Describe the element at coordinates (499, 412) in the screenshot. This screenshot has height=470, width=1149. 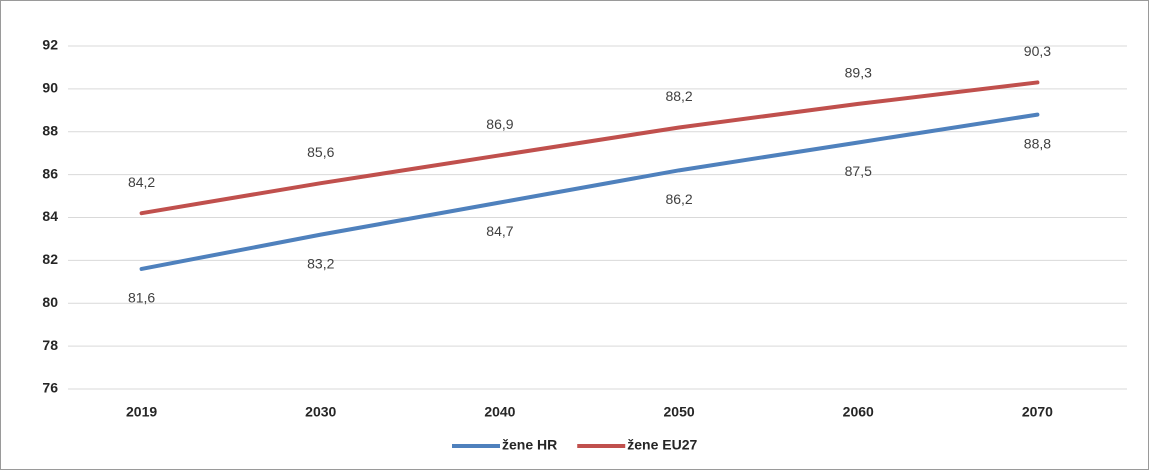
I see `x-tick-label: 2040` at that location.